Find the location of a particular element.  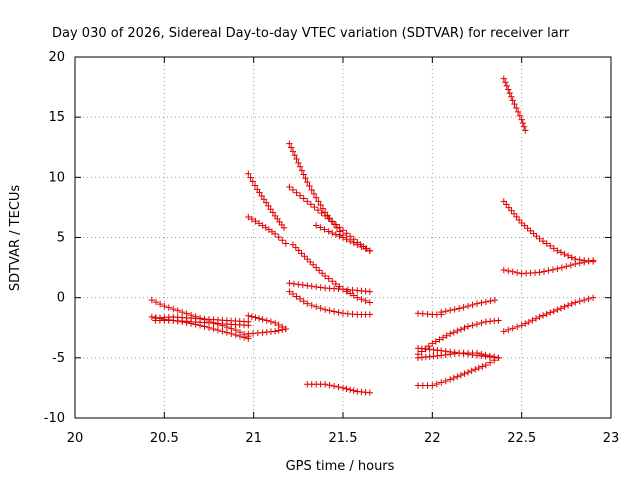

x-tick-label: 22 is located at coordinates (432, 438).